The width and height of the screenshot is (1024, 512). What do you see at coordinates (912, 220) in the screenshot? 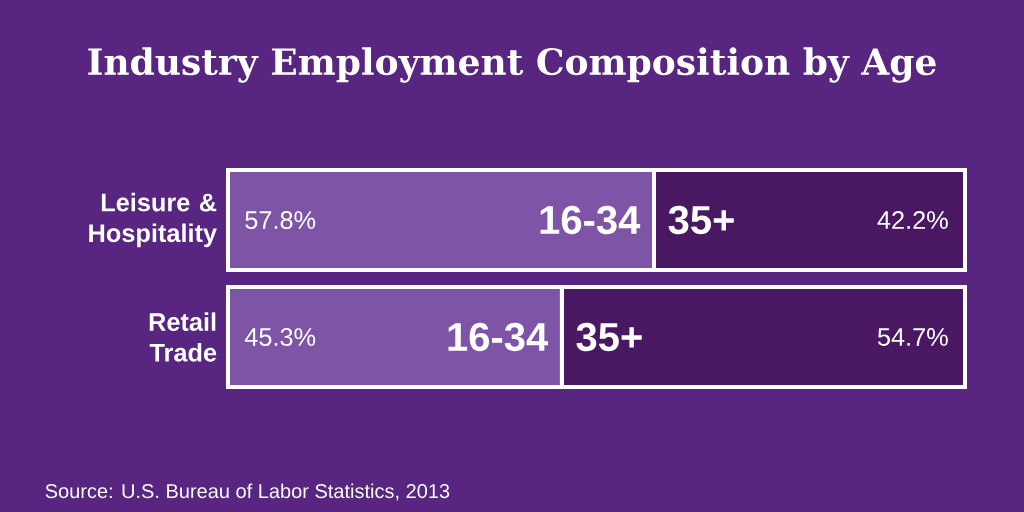
I see `data-label: 42.2%` at bounding box center [912, 220].